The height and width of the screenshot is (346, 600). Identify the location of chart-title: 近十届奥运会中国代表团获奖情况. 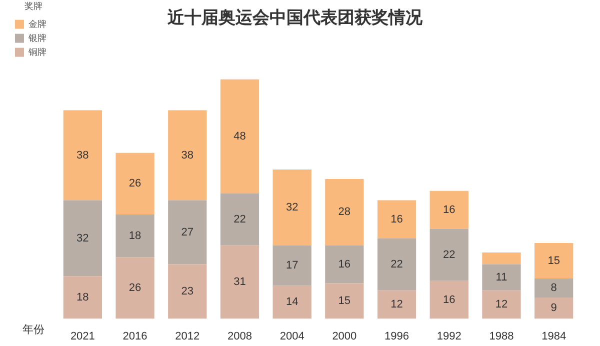
(295, 17).